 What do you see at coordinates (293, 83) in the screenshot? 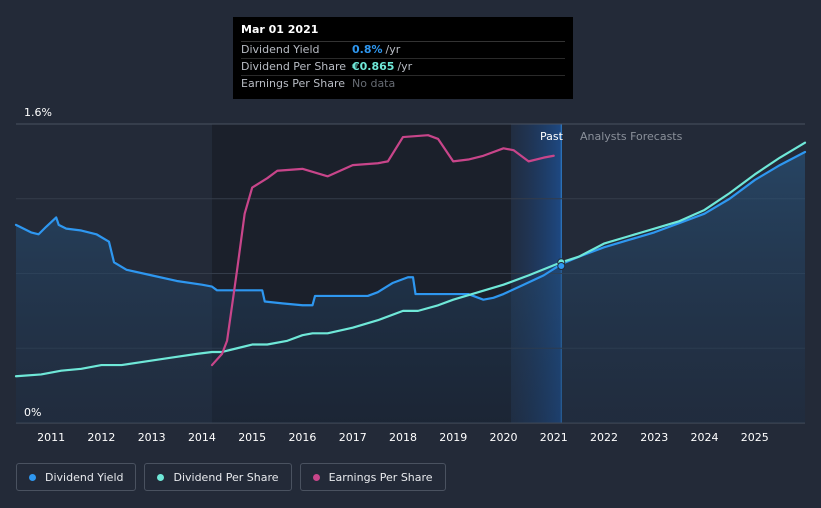
I see `tooltip-label: Earnings Per Share` at bounding box center [293, 83].